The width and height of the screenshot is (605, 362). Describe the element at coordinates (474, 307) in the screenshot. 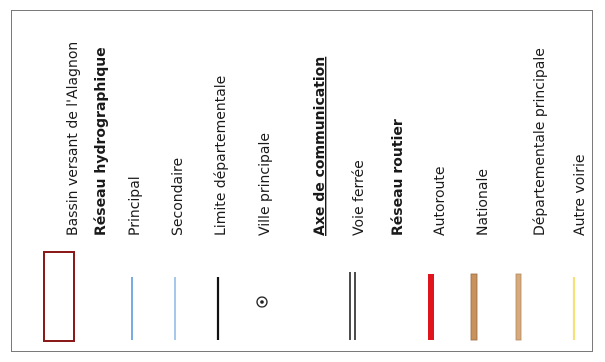

I see `nationale-swatch` at that location.